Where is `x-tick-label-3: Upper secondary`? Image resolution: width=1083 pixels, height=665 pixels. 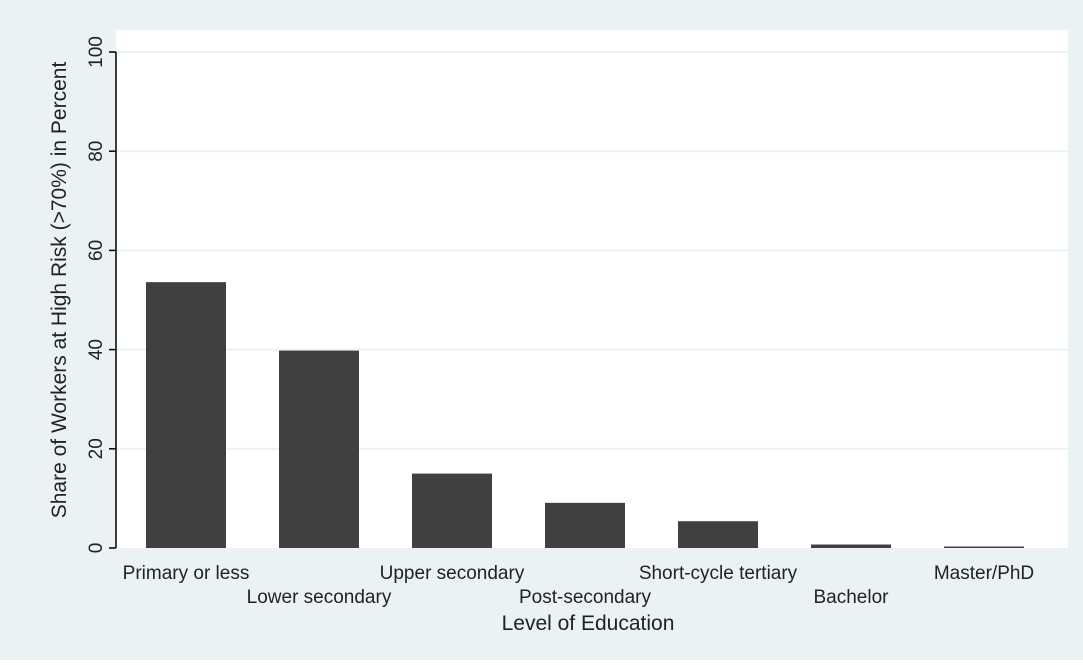
x-tick-label-3: Upper secondary is located at coordinates (452, 573).